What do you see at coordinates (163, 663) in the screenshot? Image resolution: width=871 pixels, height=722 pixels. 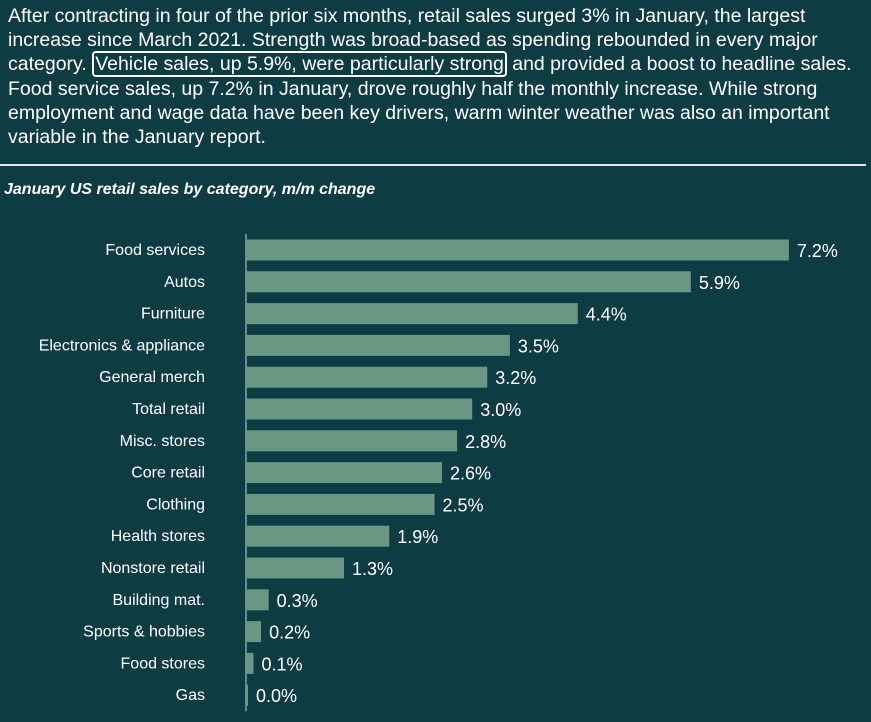 I see `category-label: Food stores` at bounding box center [163, 663].